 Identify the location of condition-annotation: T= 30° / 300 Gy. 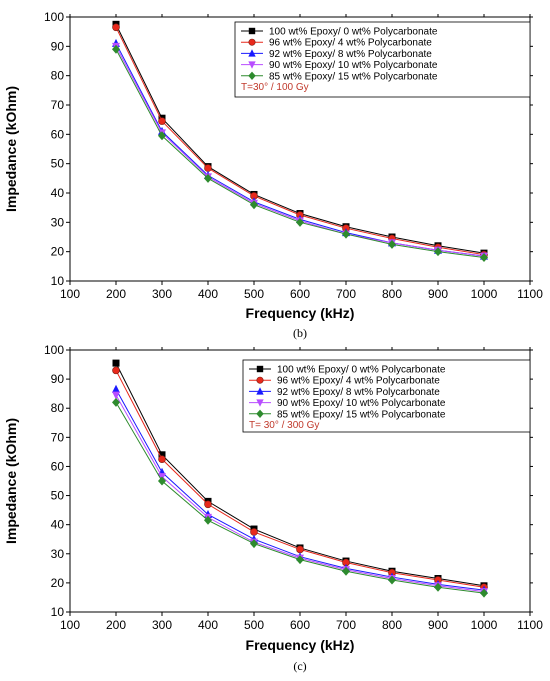
(284, 425).